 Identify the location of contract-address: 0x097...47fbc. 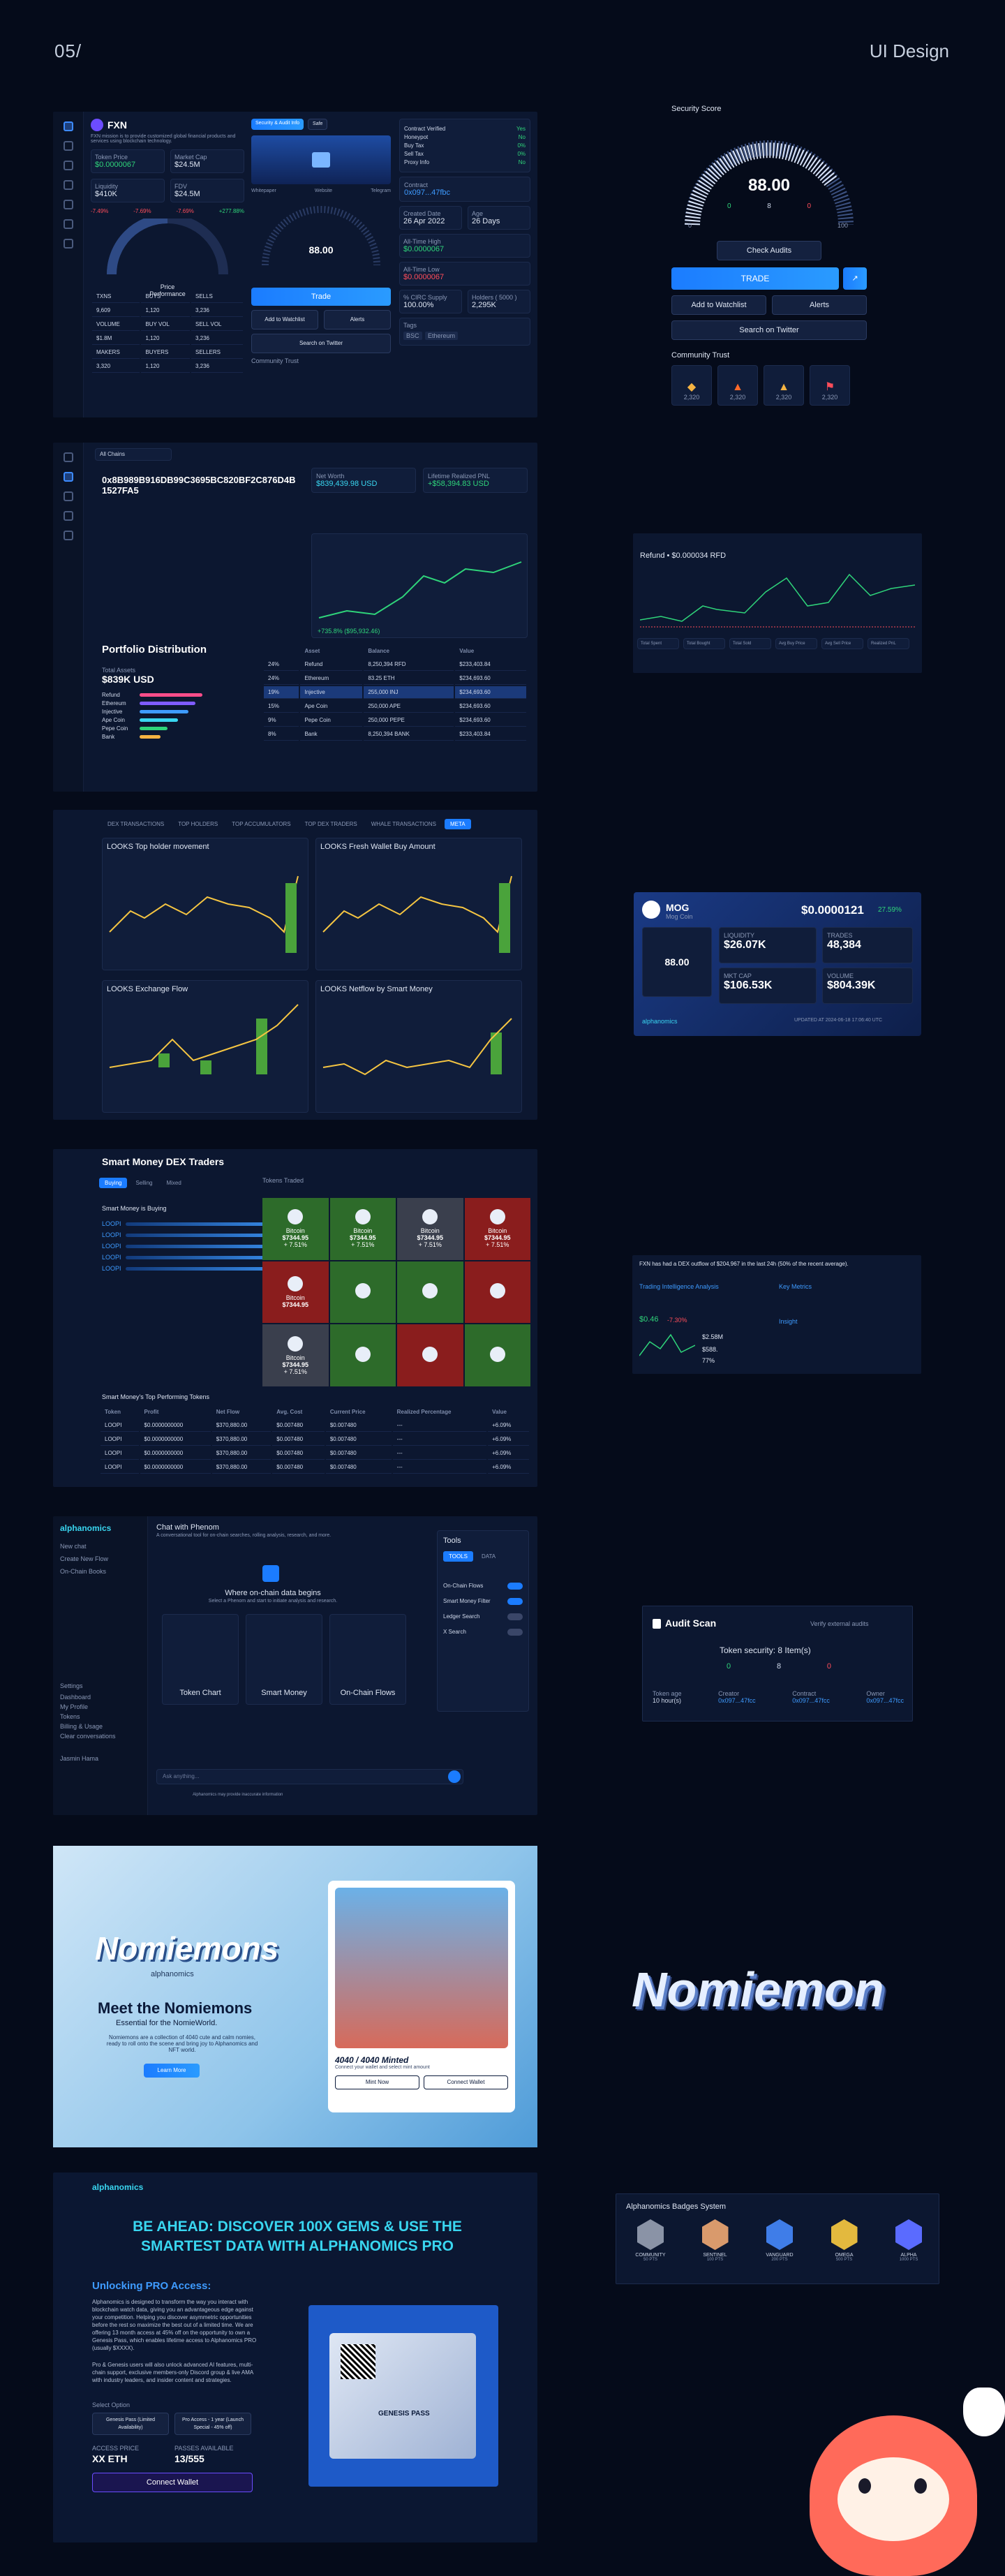
(427, 192).